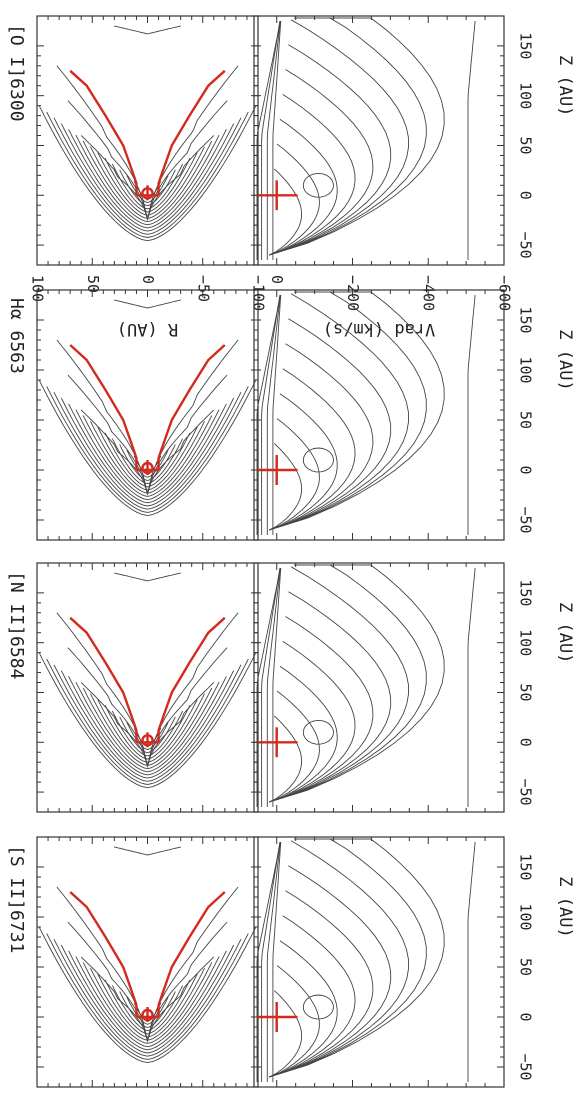  Describe the element at coordinates (526, 519) in the screenshot. I see `z-tick-label: −50` at that location.